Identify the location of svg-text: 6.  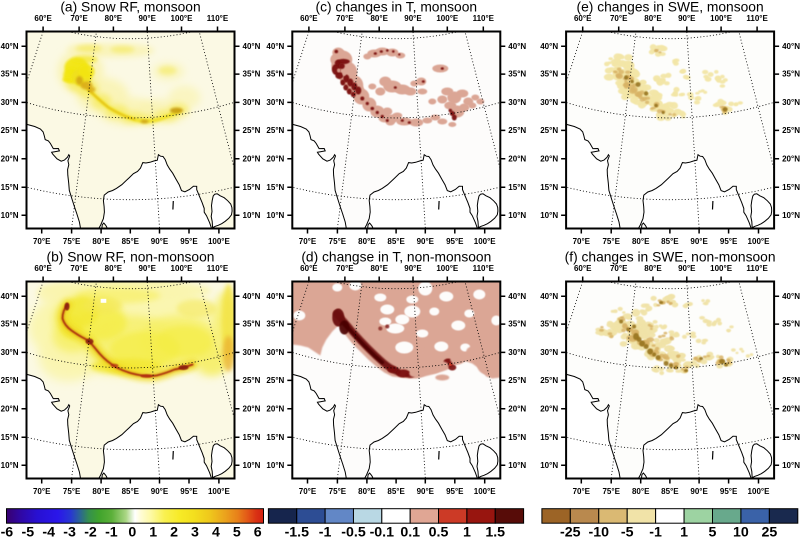
(258, 533).